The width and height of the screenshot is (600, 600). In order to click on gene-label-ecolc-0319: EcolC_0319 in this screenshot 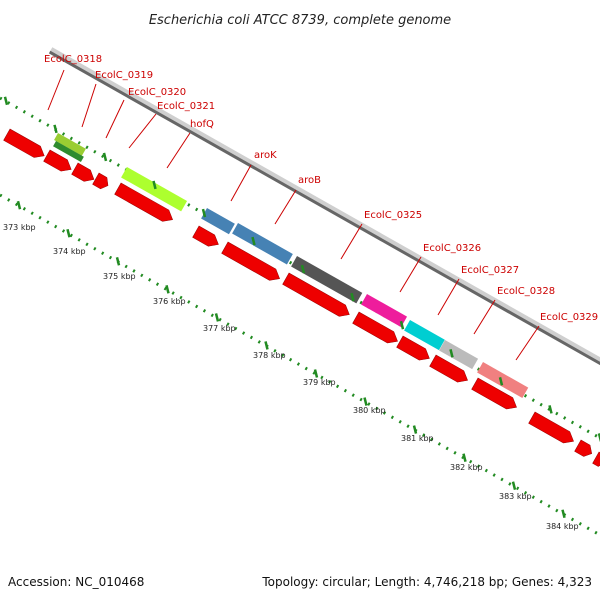, I will do `click(124, 75)`.